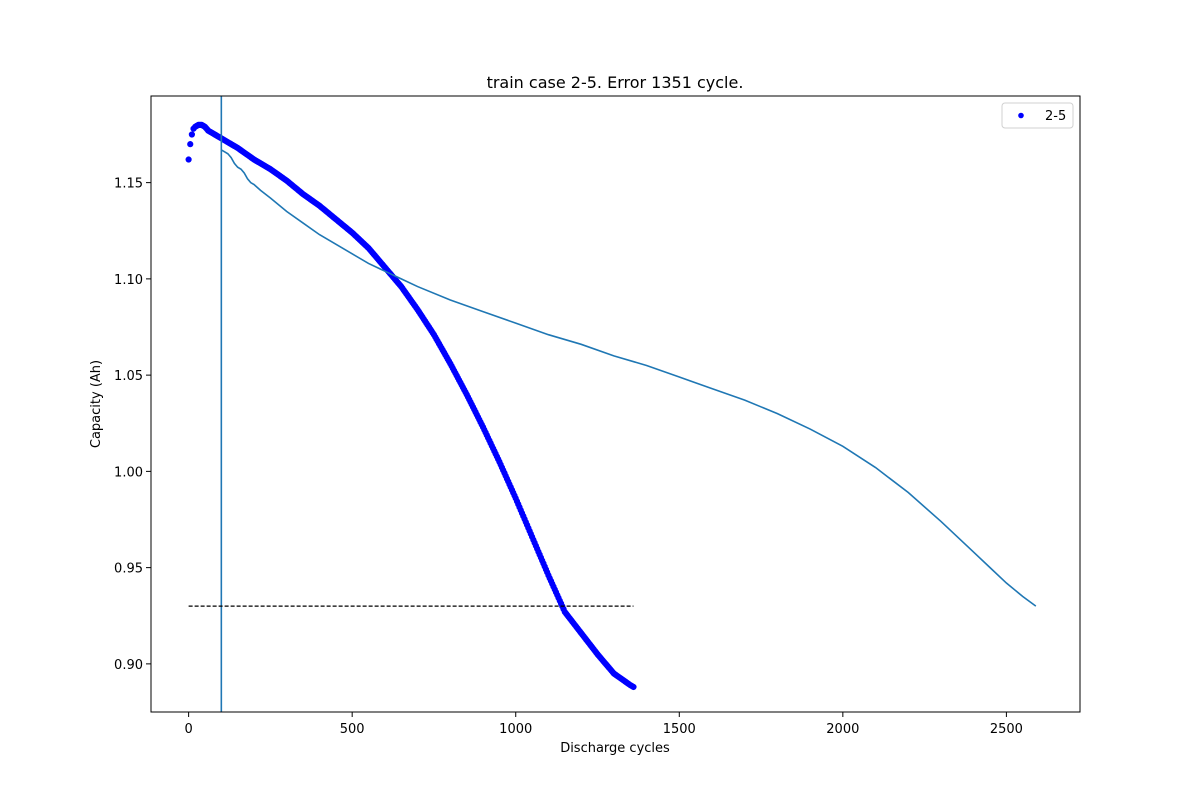 This screenshot has width=1200, height=804. I want to click on x-tick-label: 1500, so click(679, 729).